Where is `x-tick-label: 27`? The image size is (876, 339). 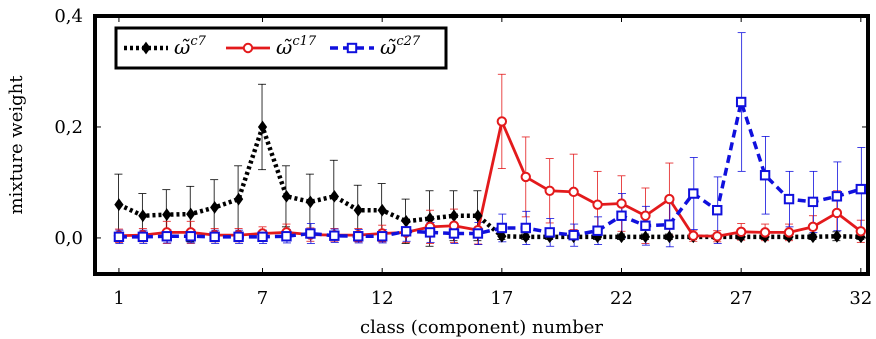 x-tick-label: 27 is located at coordinates (741, 298).